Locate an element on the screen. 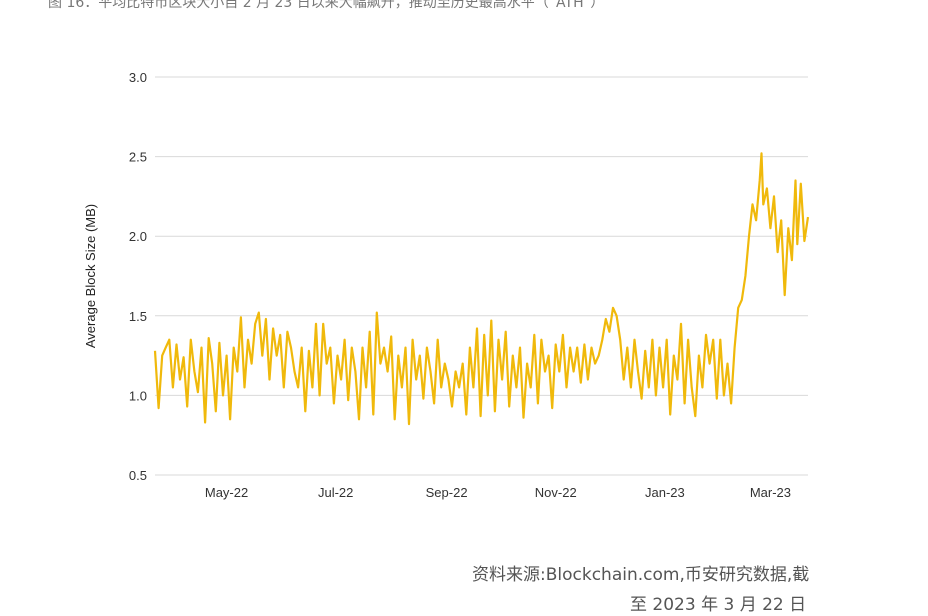 The width and height of the screenshot is (928, 616). y-tick-label: 1.5 is located at coordinates (138, 316).